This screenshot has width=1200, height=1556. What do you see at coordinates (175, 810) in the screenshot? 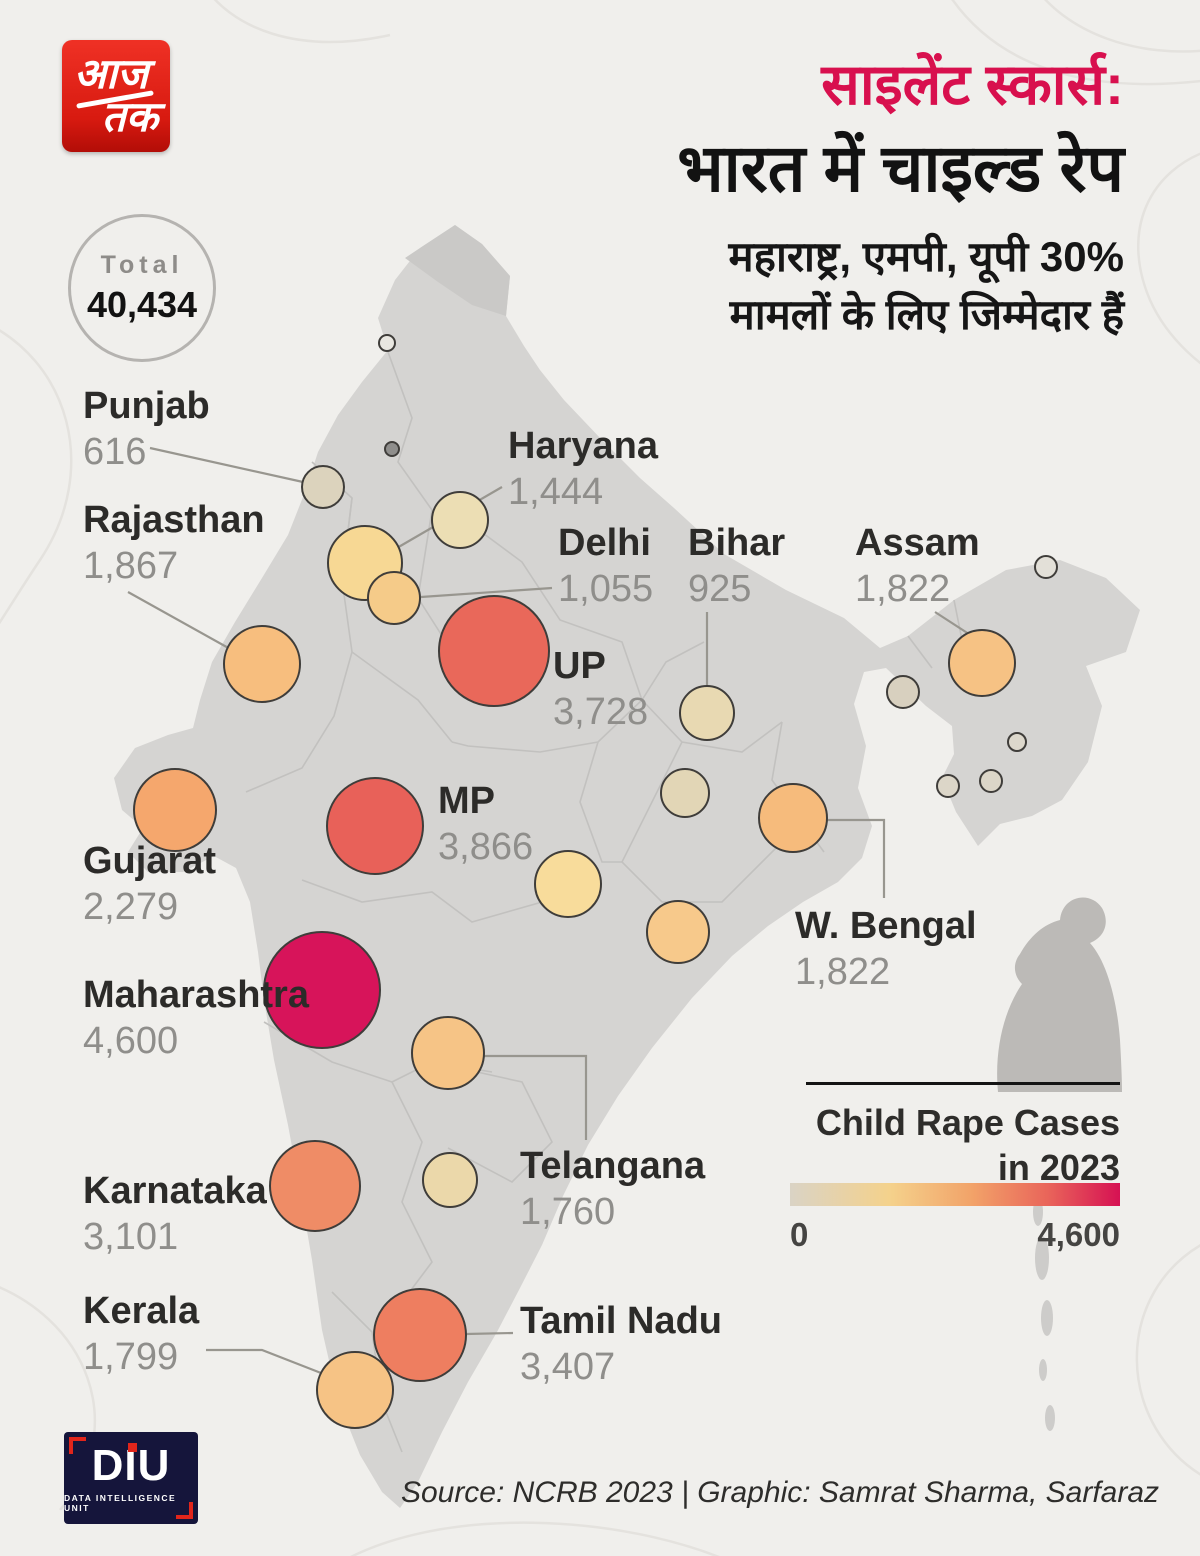
I see `bubble-gujarat` at bounding box center [175, 810].